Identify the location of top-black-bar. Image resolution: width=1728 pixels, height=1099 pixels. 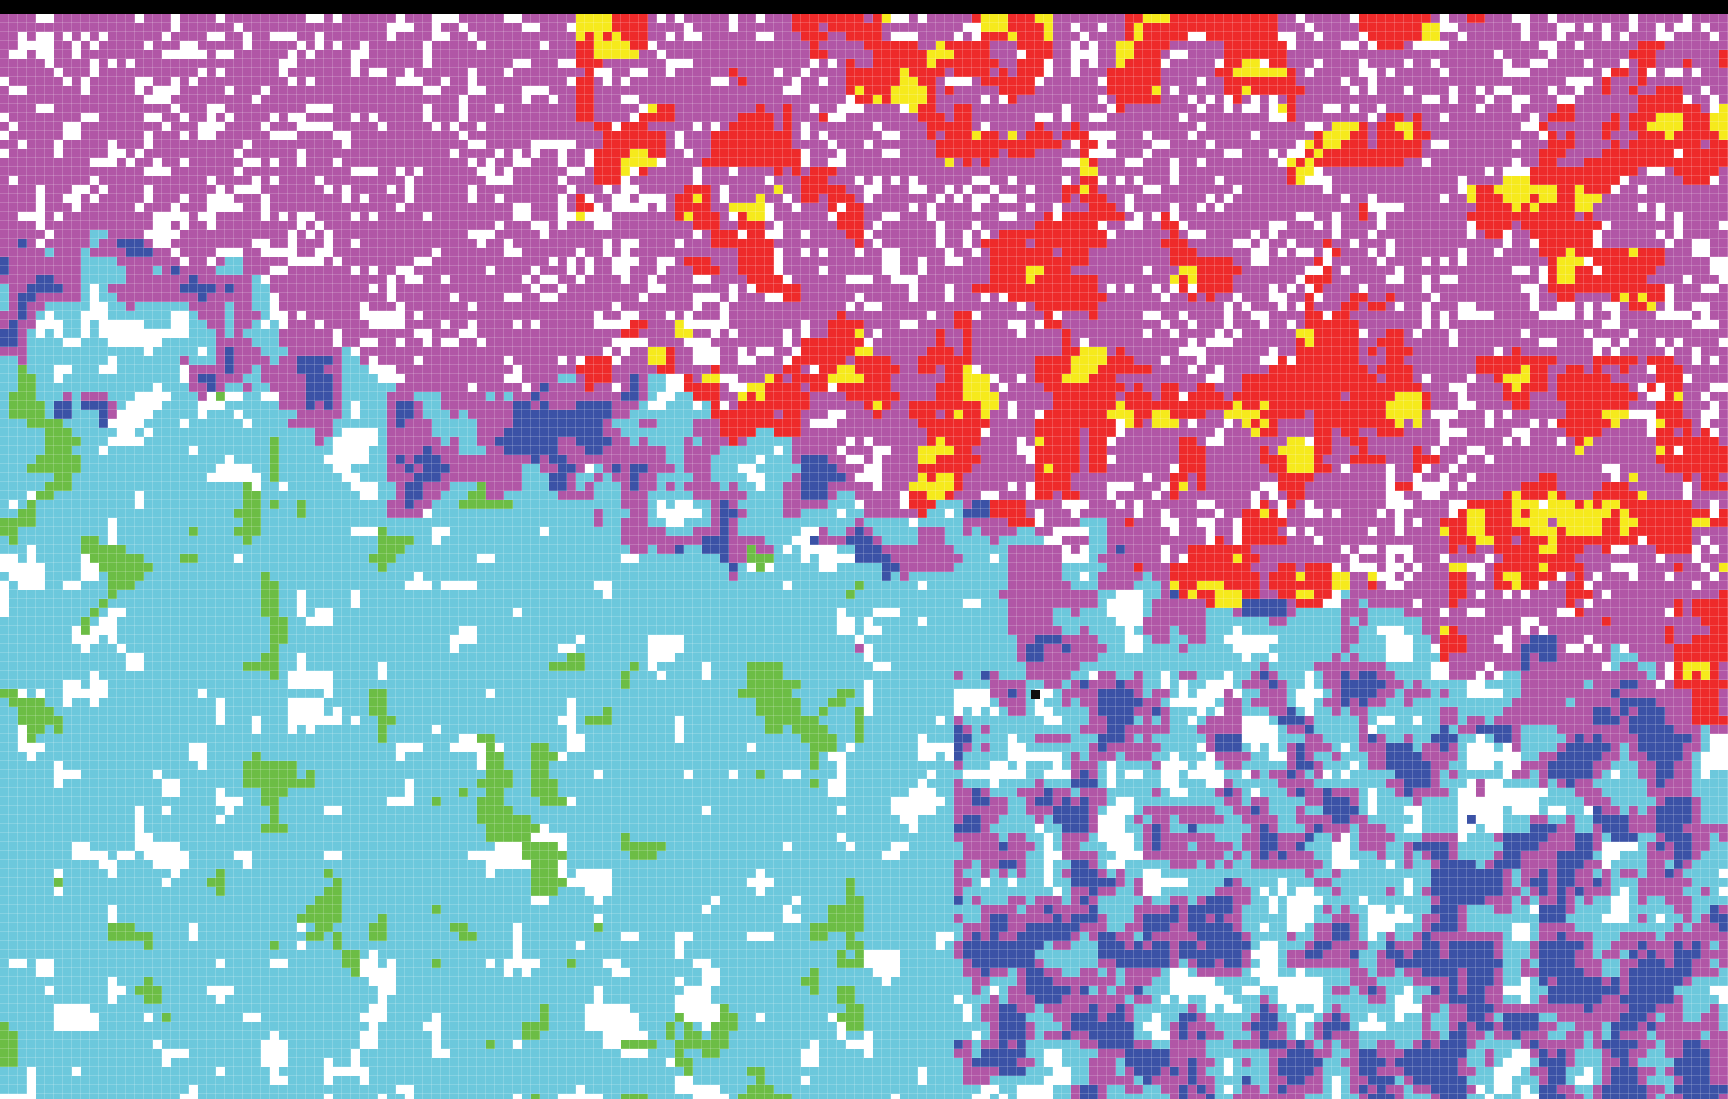
(864, 7).